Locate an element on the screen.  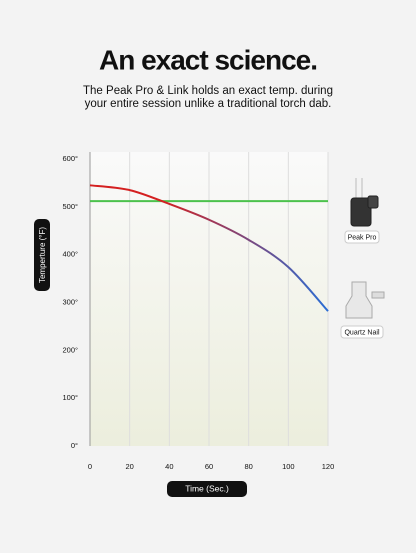
x-tick-label: 20 is located at coordinates (129, 466).